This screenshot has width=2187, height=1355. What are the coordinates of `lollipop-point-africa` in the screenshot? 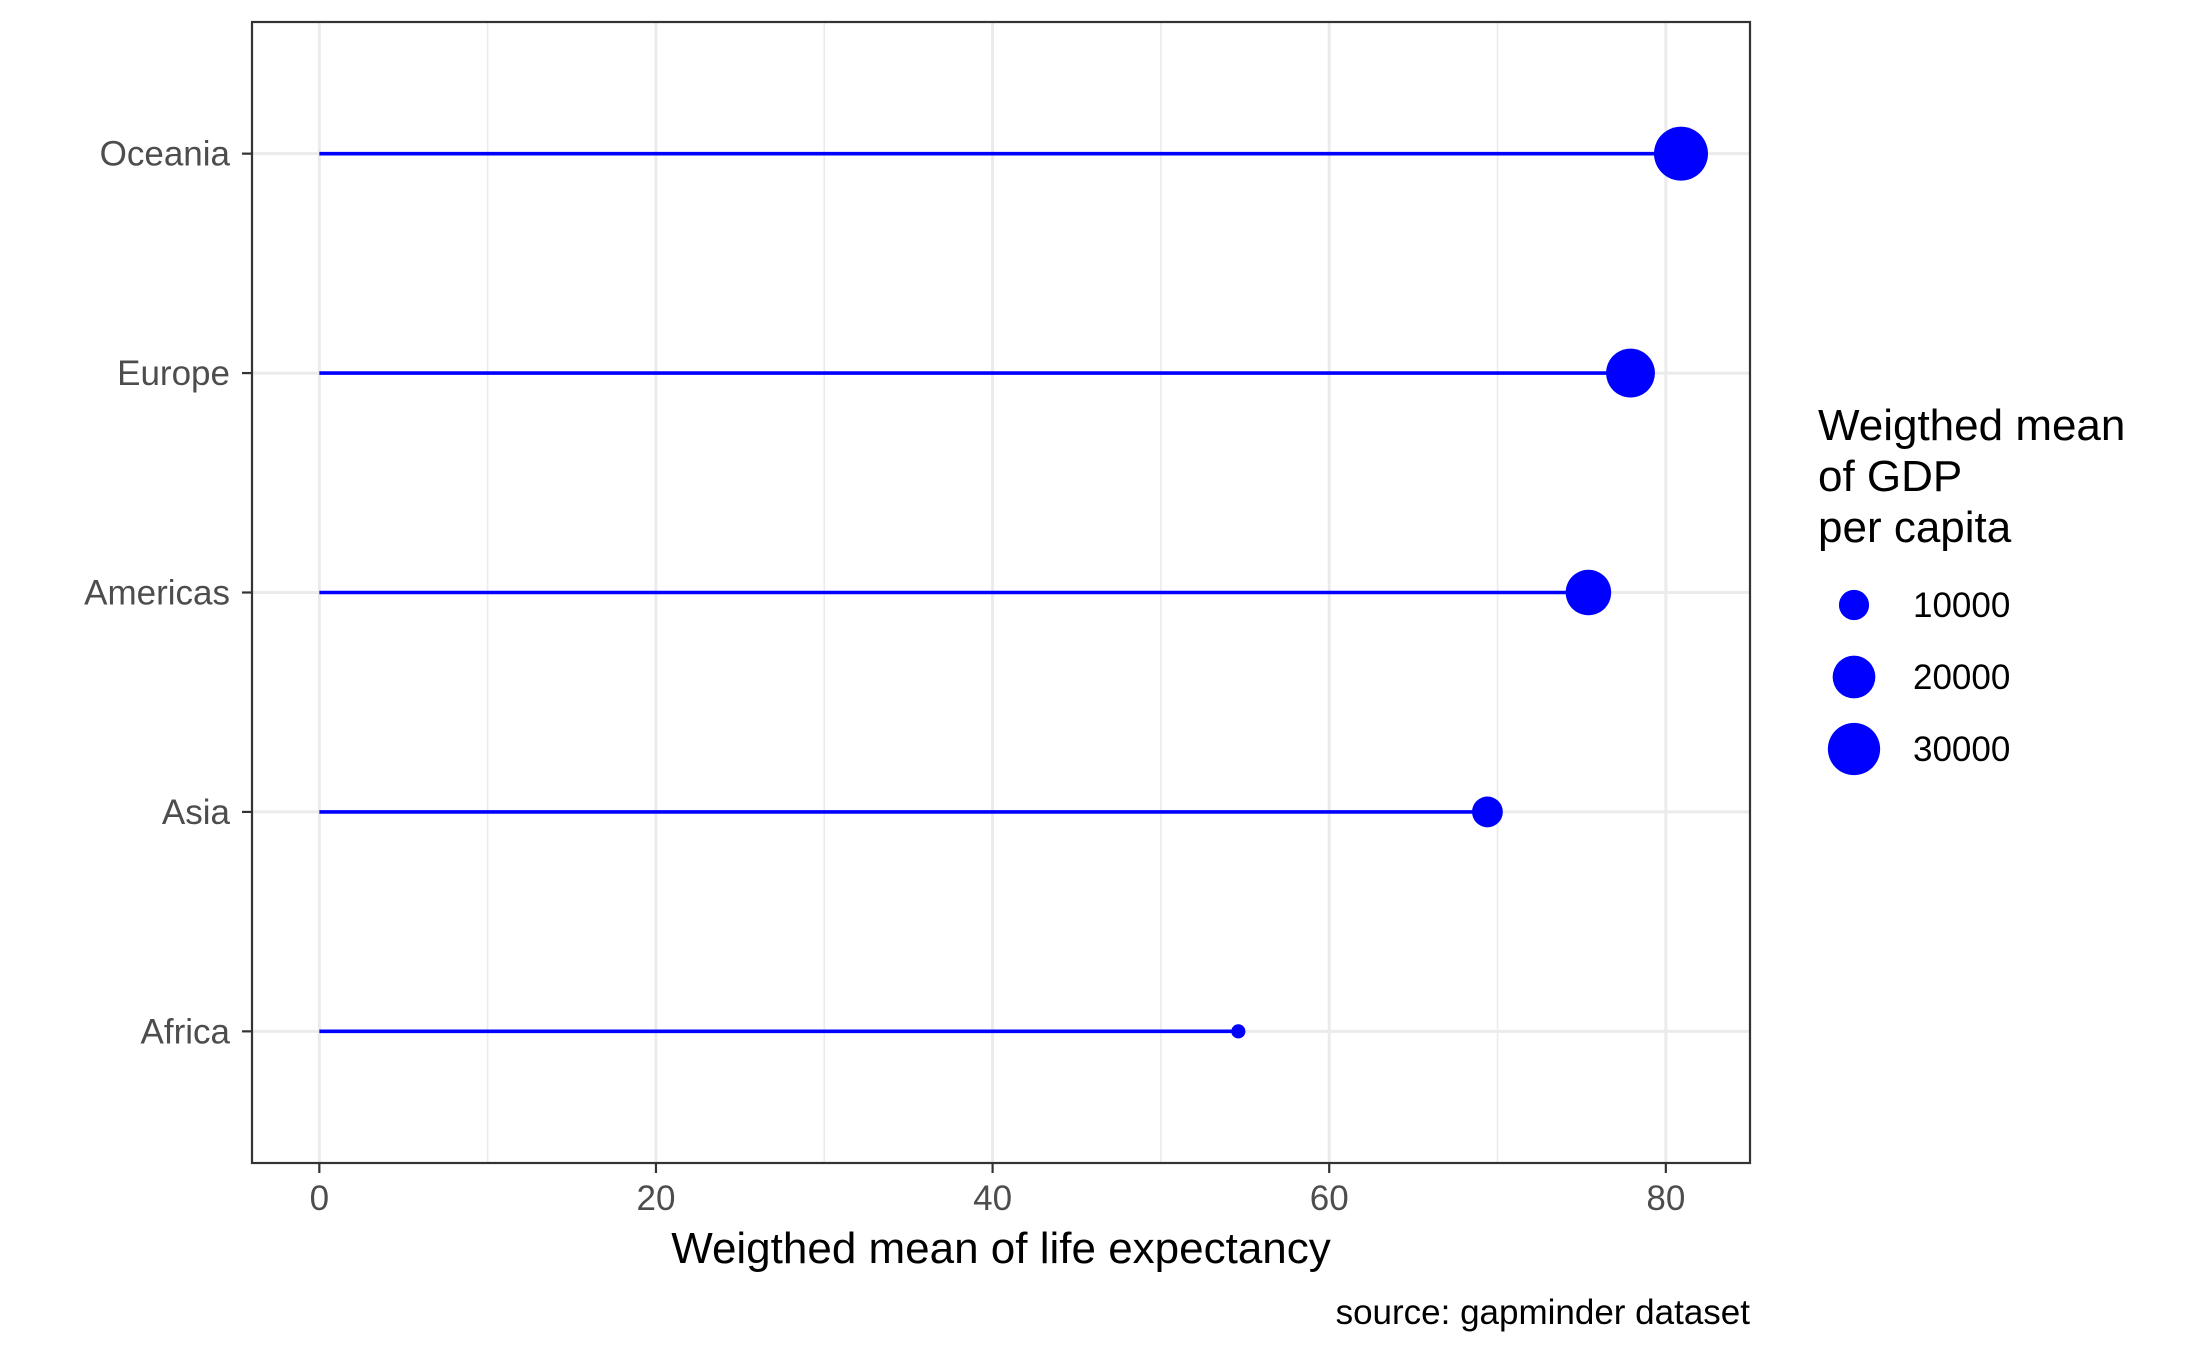 It's located at (1238, 1031).